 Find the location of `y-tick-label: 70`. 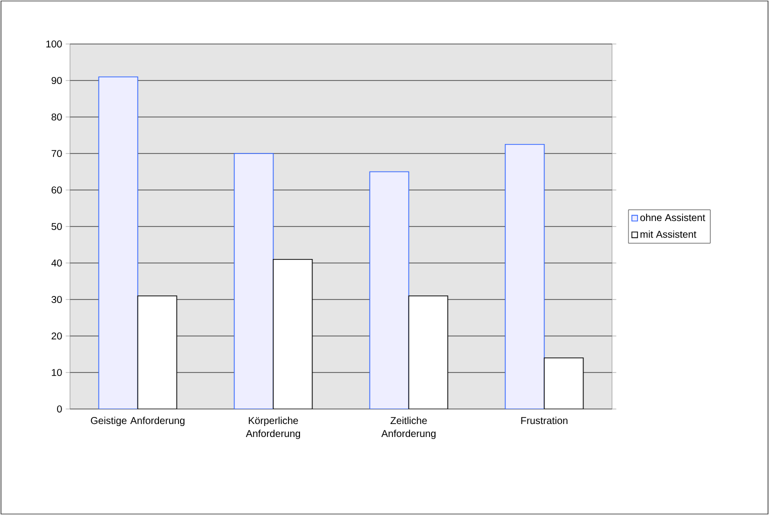

y-tick-label: 70 is located at coordinates (57, 154).